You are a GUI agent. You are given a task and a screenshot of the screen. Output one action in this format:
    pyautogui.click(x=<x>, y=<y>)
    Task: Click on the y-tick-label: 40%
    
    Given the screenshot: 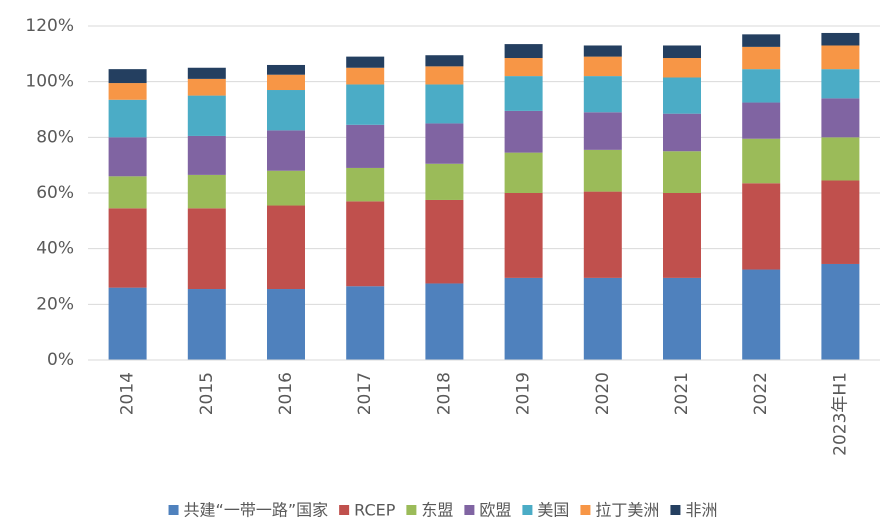 What is the action you would take?
    pyautogui.click(x=55, y=249)
    